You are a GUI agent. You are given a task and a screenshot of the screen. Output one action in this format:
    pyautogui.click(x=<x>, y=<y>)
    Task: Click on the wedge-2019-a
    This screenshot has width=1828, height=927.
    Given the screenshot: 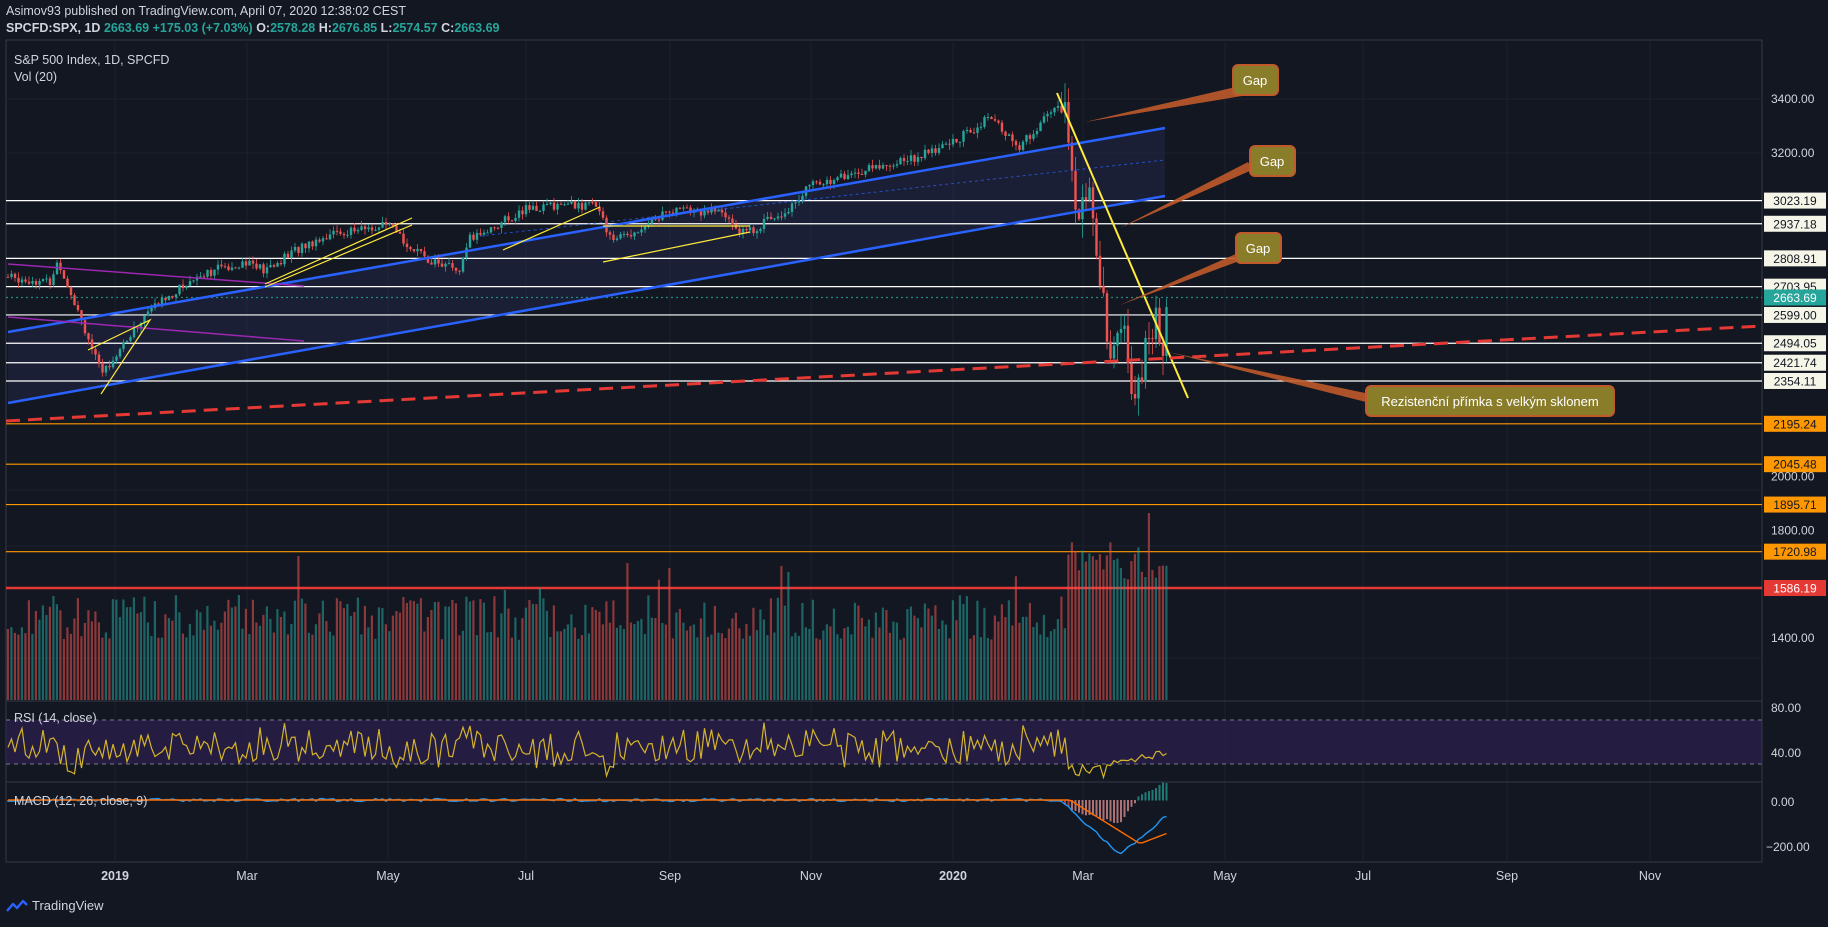 What is the action you would take?
    pyautogui.click(x=119, y=356)
    